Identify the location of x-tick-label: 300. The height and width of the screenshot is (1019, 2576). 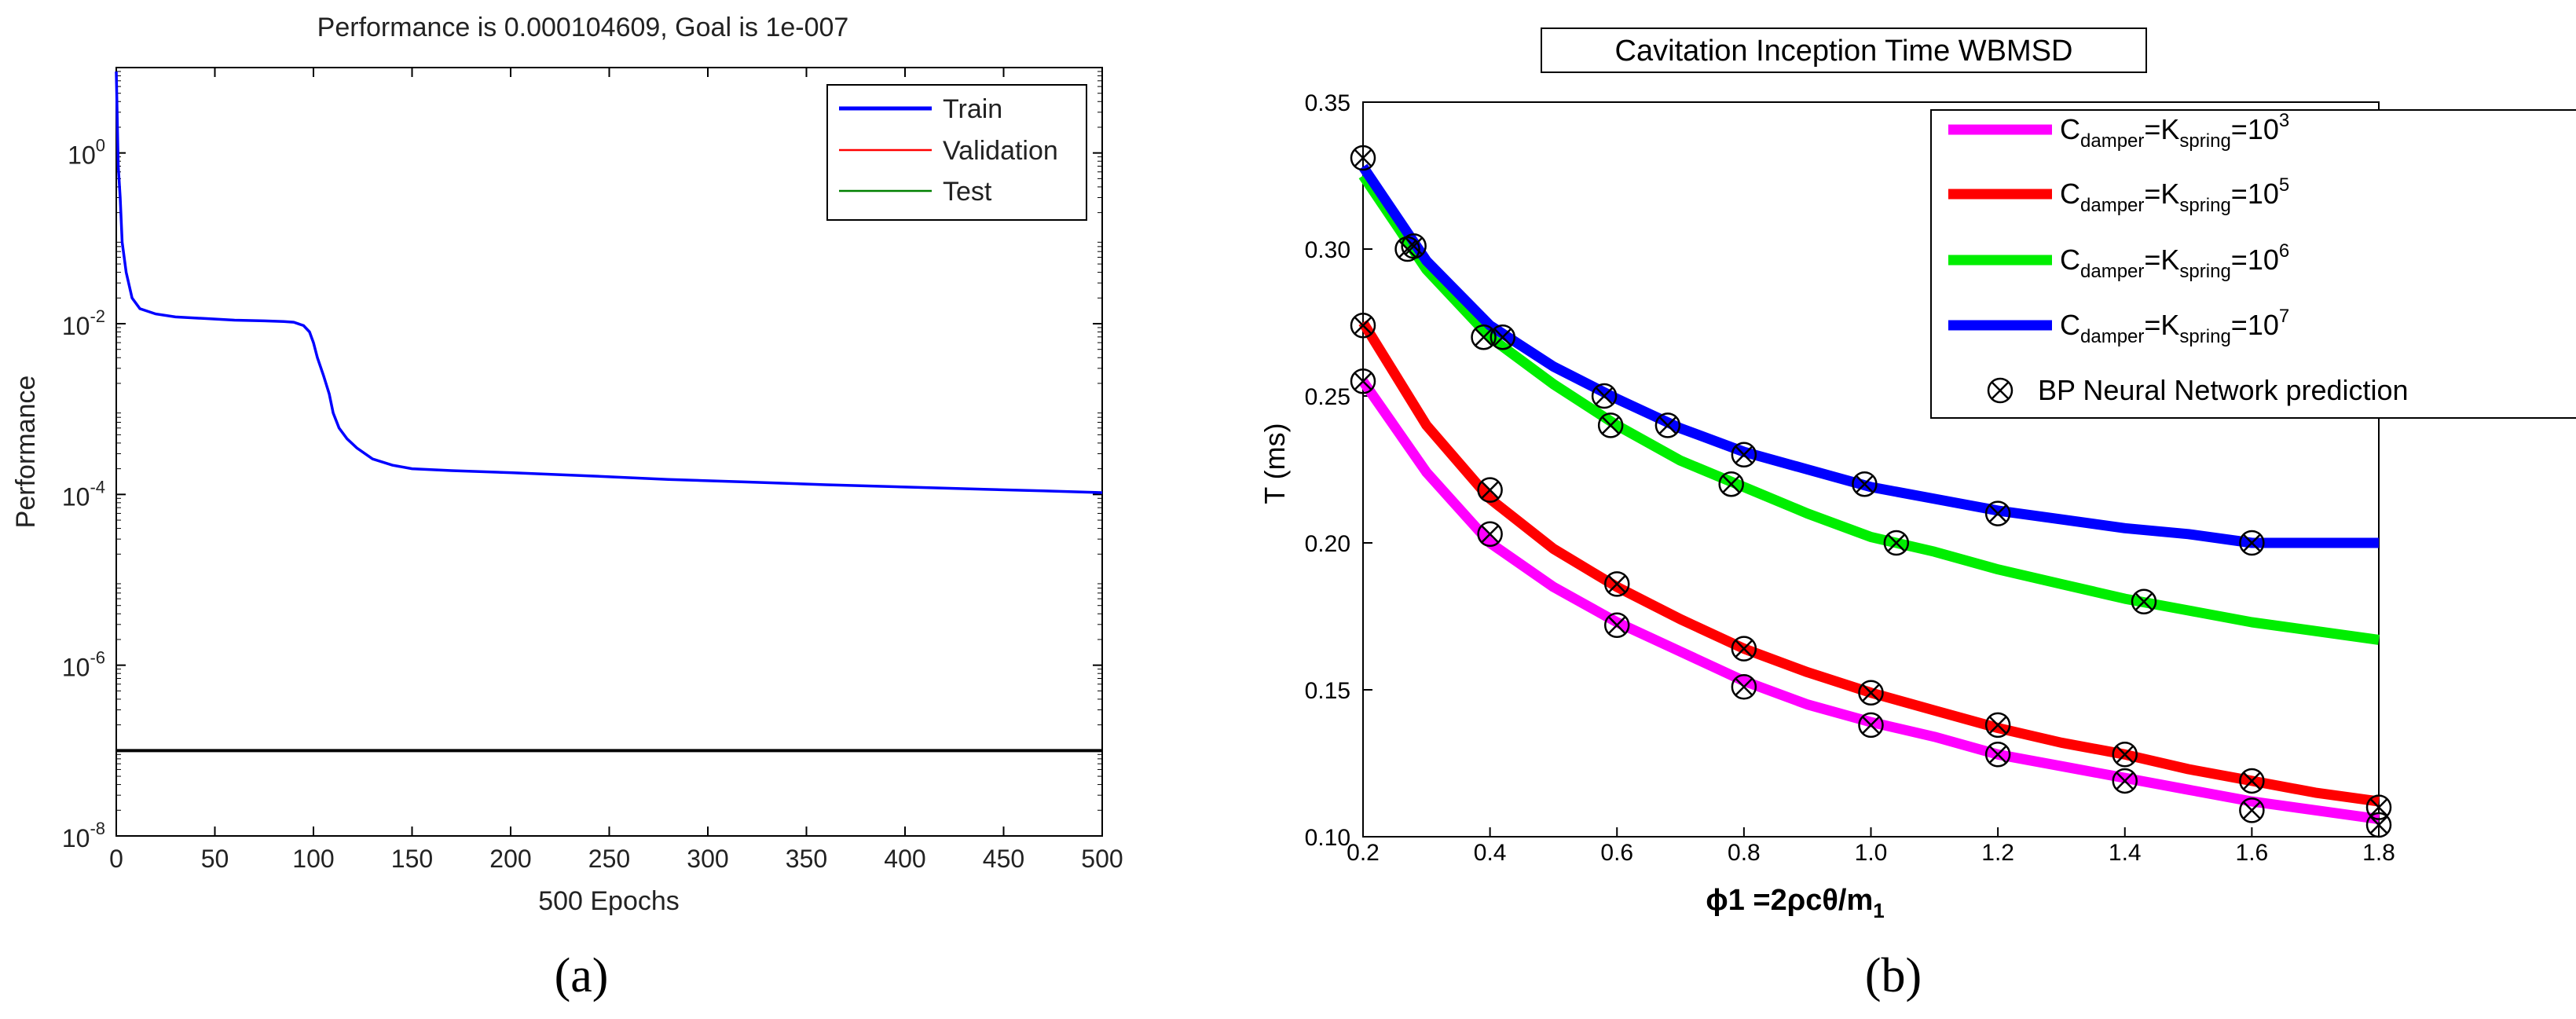
(707, 859).